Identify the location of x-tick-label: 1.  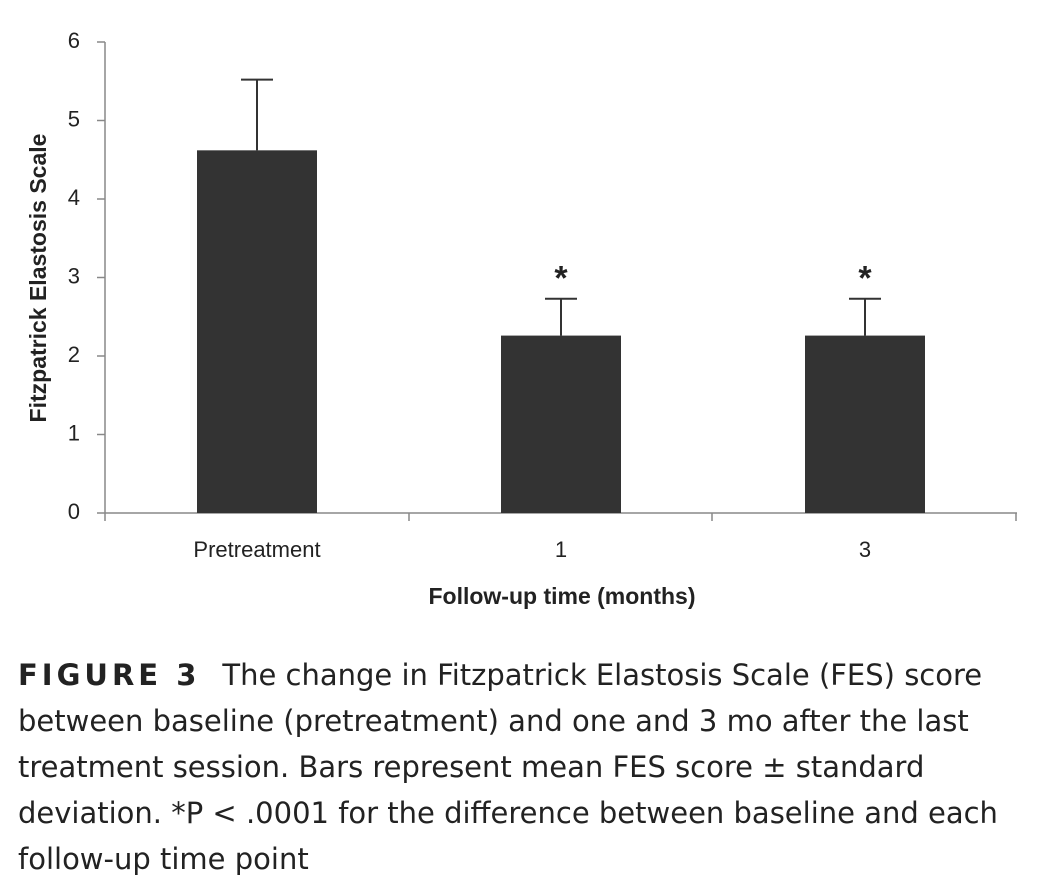
(561, 549).